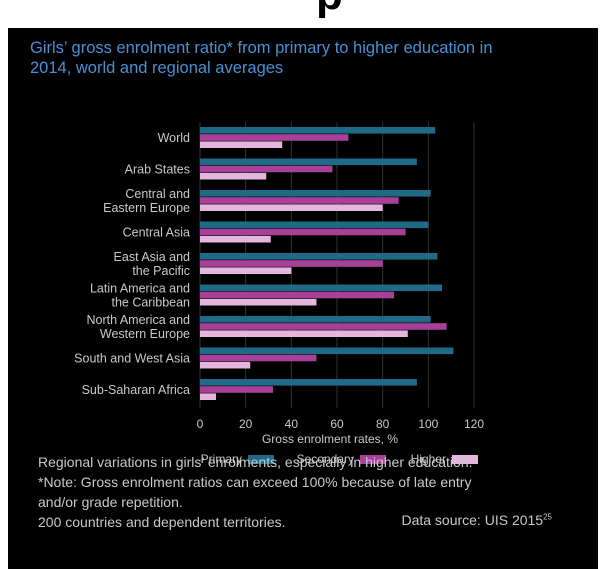  I want to click on x-tick-labels: 0 20 40 60 80 100 120, so click(341, 424).